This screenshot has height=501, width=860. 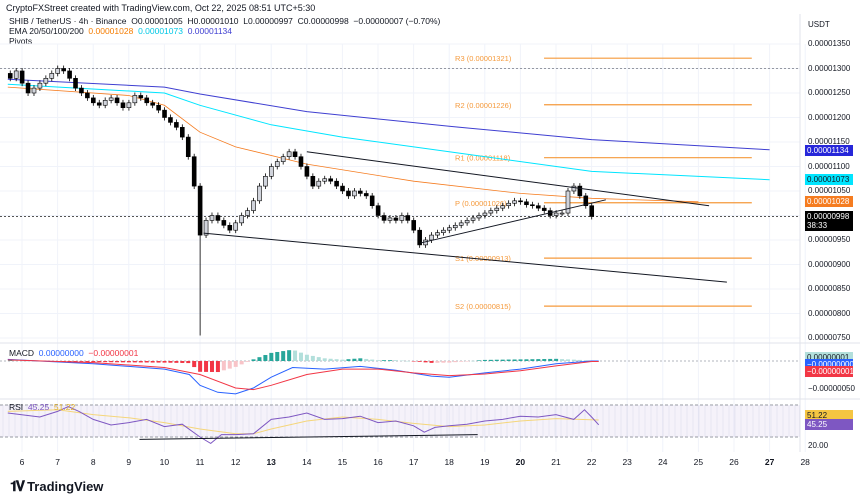 I want to click on bar-countdown: 38:33, so click(x=817, y=225).